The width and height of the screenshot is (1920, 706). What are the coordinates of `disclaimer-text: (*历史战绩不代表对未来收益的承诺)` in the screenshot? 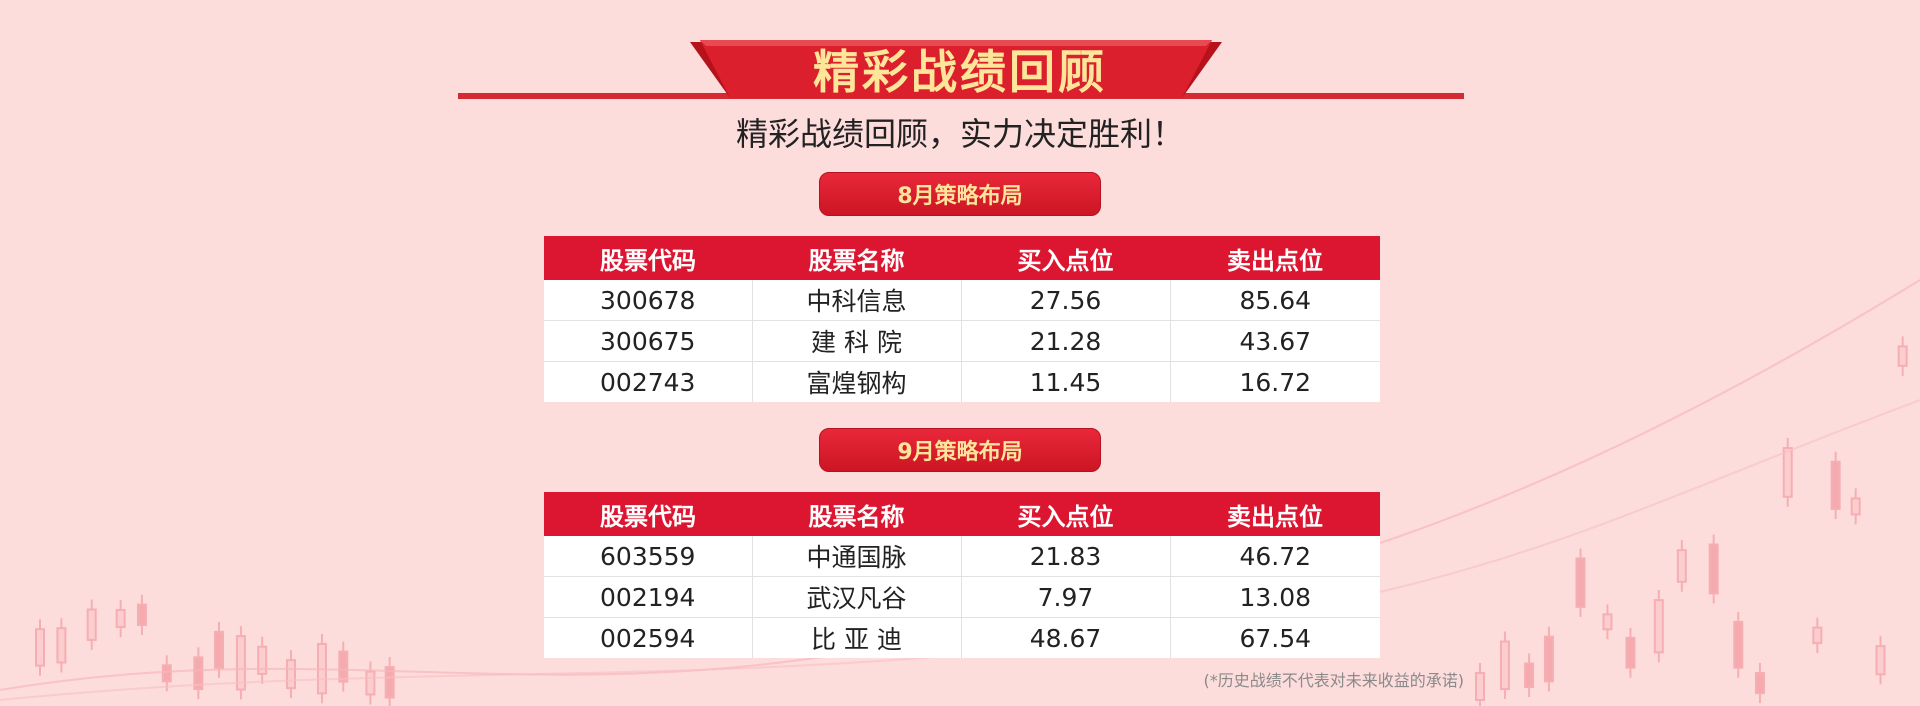 It's located at (1334, 680).